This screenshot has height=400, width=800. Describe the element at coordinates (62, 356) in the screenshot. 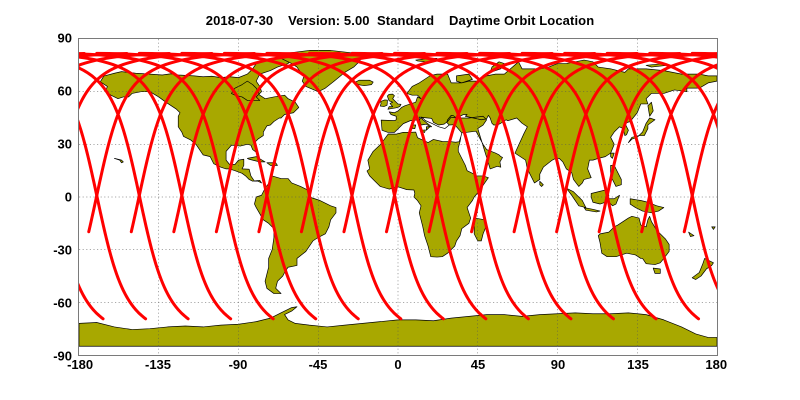

I see `y-tick-label: -90` at that location.